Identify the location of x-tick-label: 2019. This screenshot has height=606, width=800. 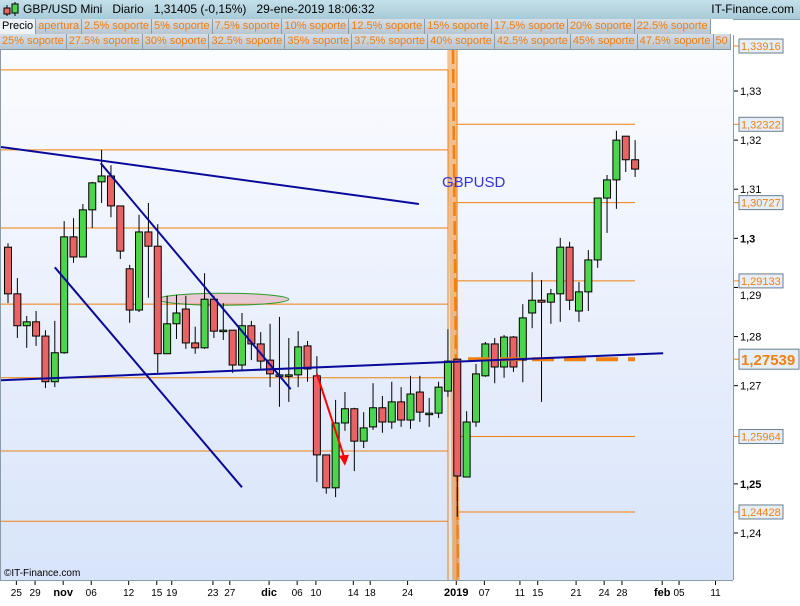
(456, 593).